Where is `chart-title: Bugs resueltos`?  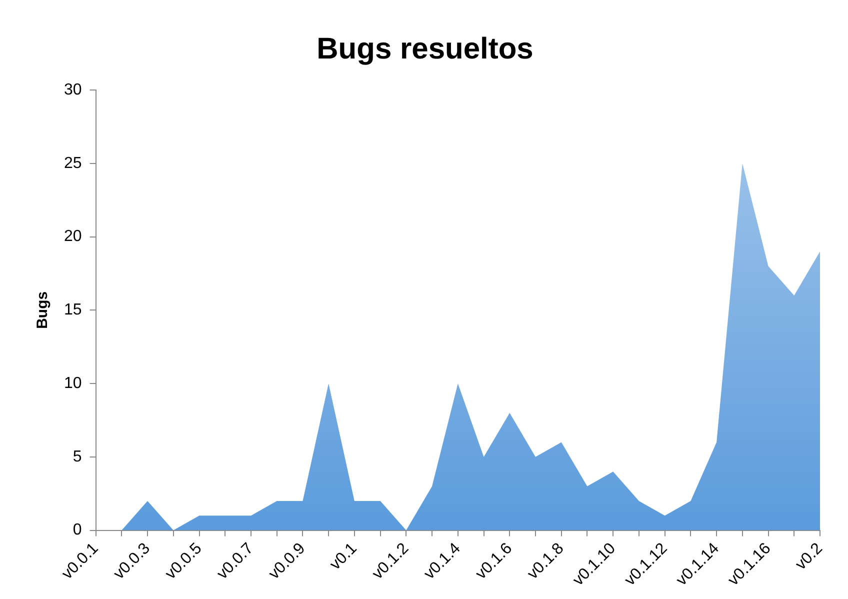
chart-title: Bugs resueltos is located at coordinates (425, 49).